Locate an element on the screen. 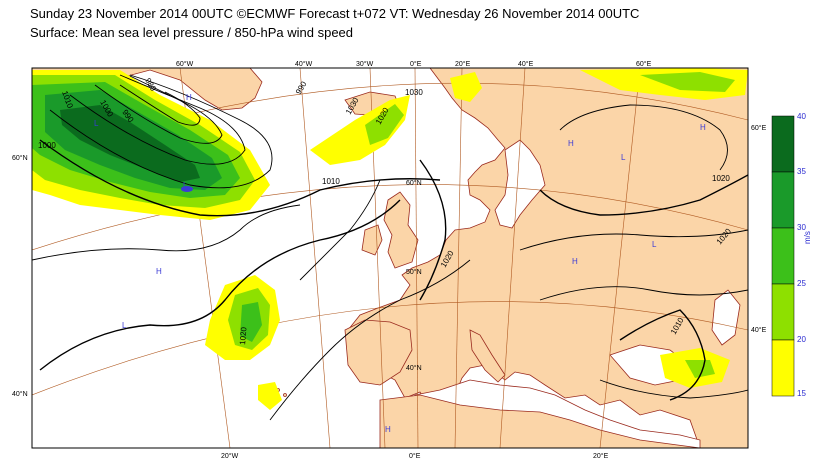 This screenshot has height=465, width=813. lon-label: 30°W is located at coordinates (365, 64).